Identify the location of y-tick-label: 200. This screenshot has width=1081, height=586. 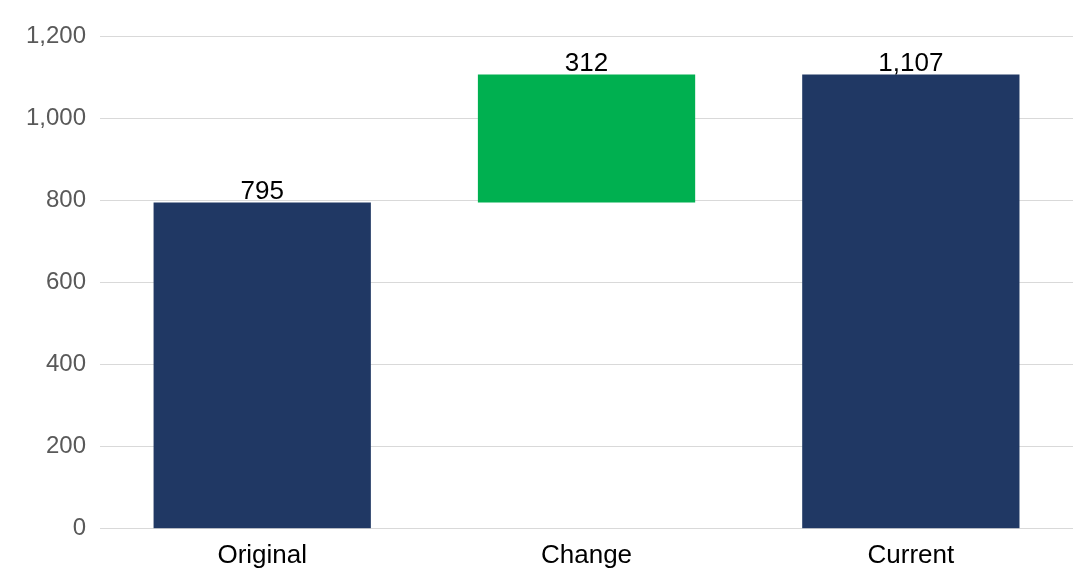
(66, 445).